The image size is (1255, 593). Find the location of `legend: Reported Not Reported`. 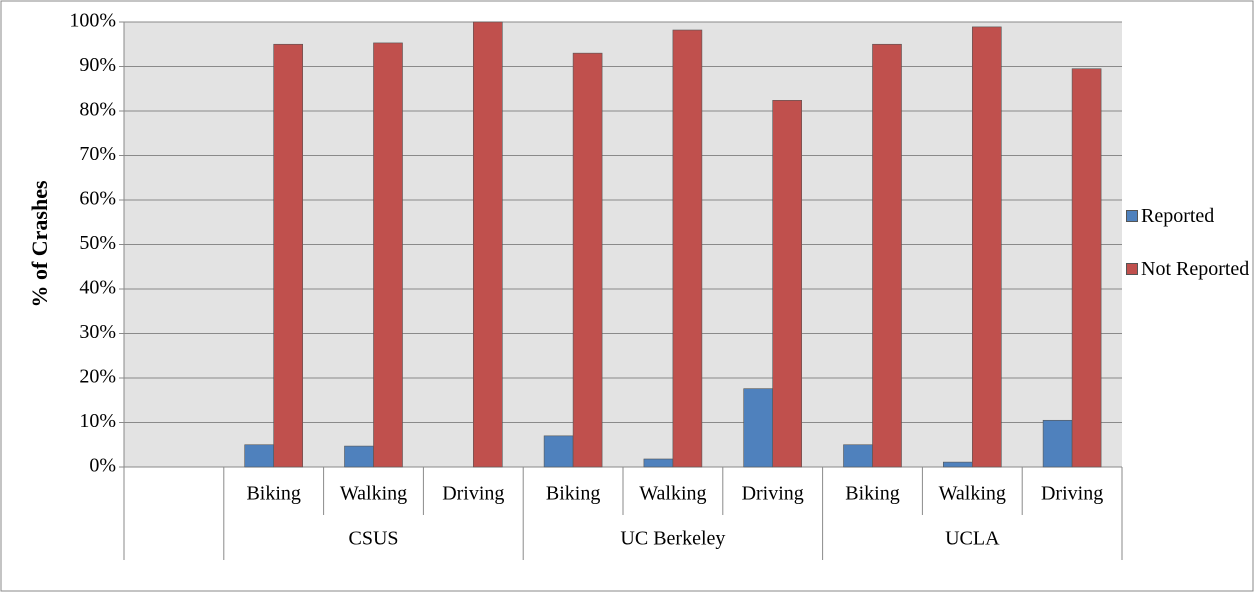

legend: Reported Not Reported is located at coordinates (1186, 258).